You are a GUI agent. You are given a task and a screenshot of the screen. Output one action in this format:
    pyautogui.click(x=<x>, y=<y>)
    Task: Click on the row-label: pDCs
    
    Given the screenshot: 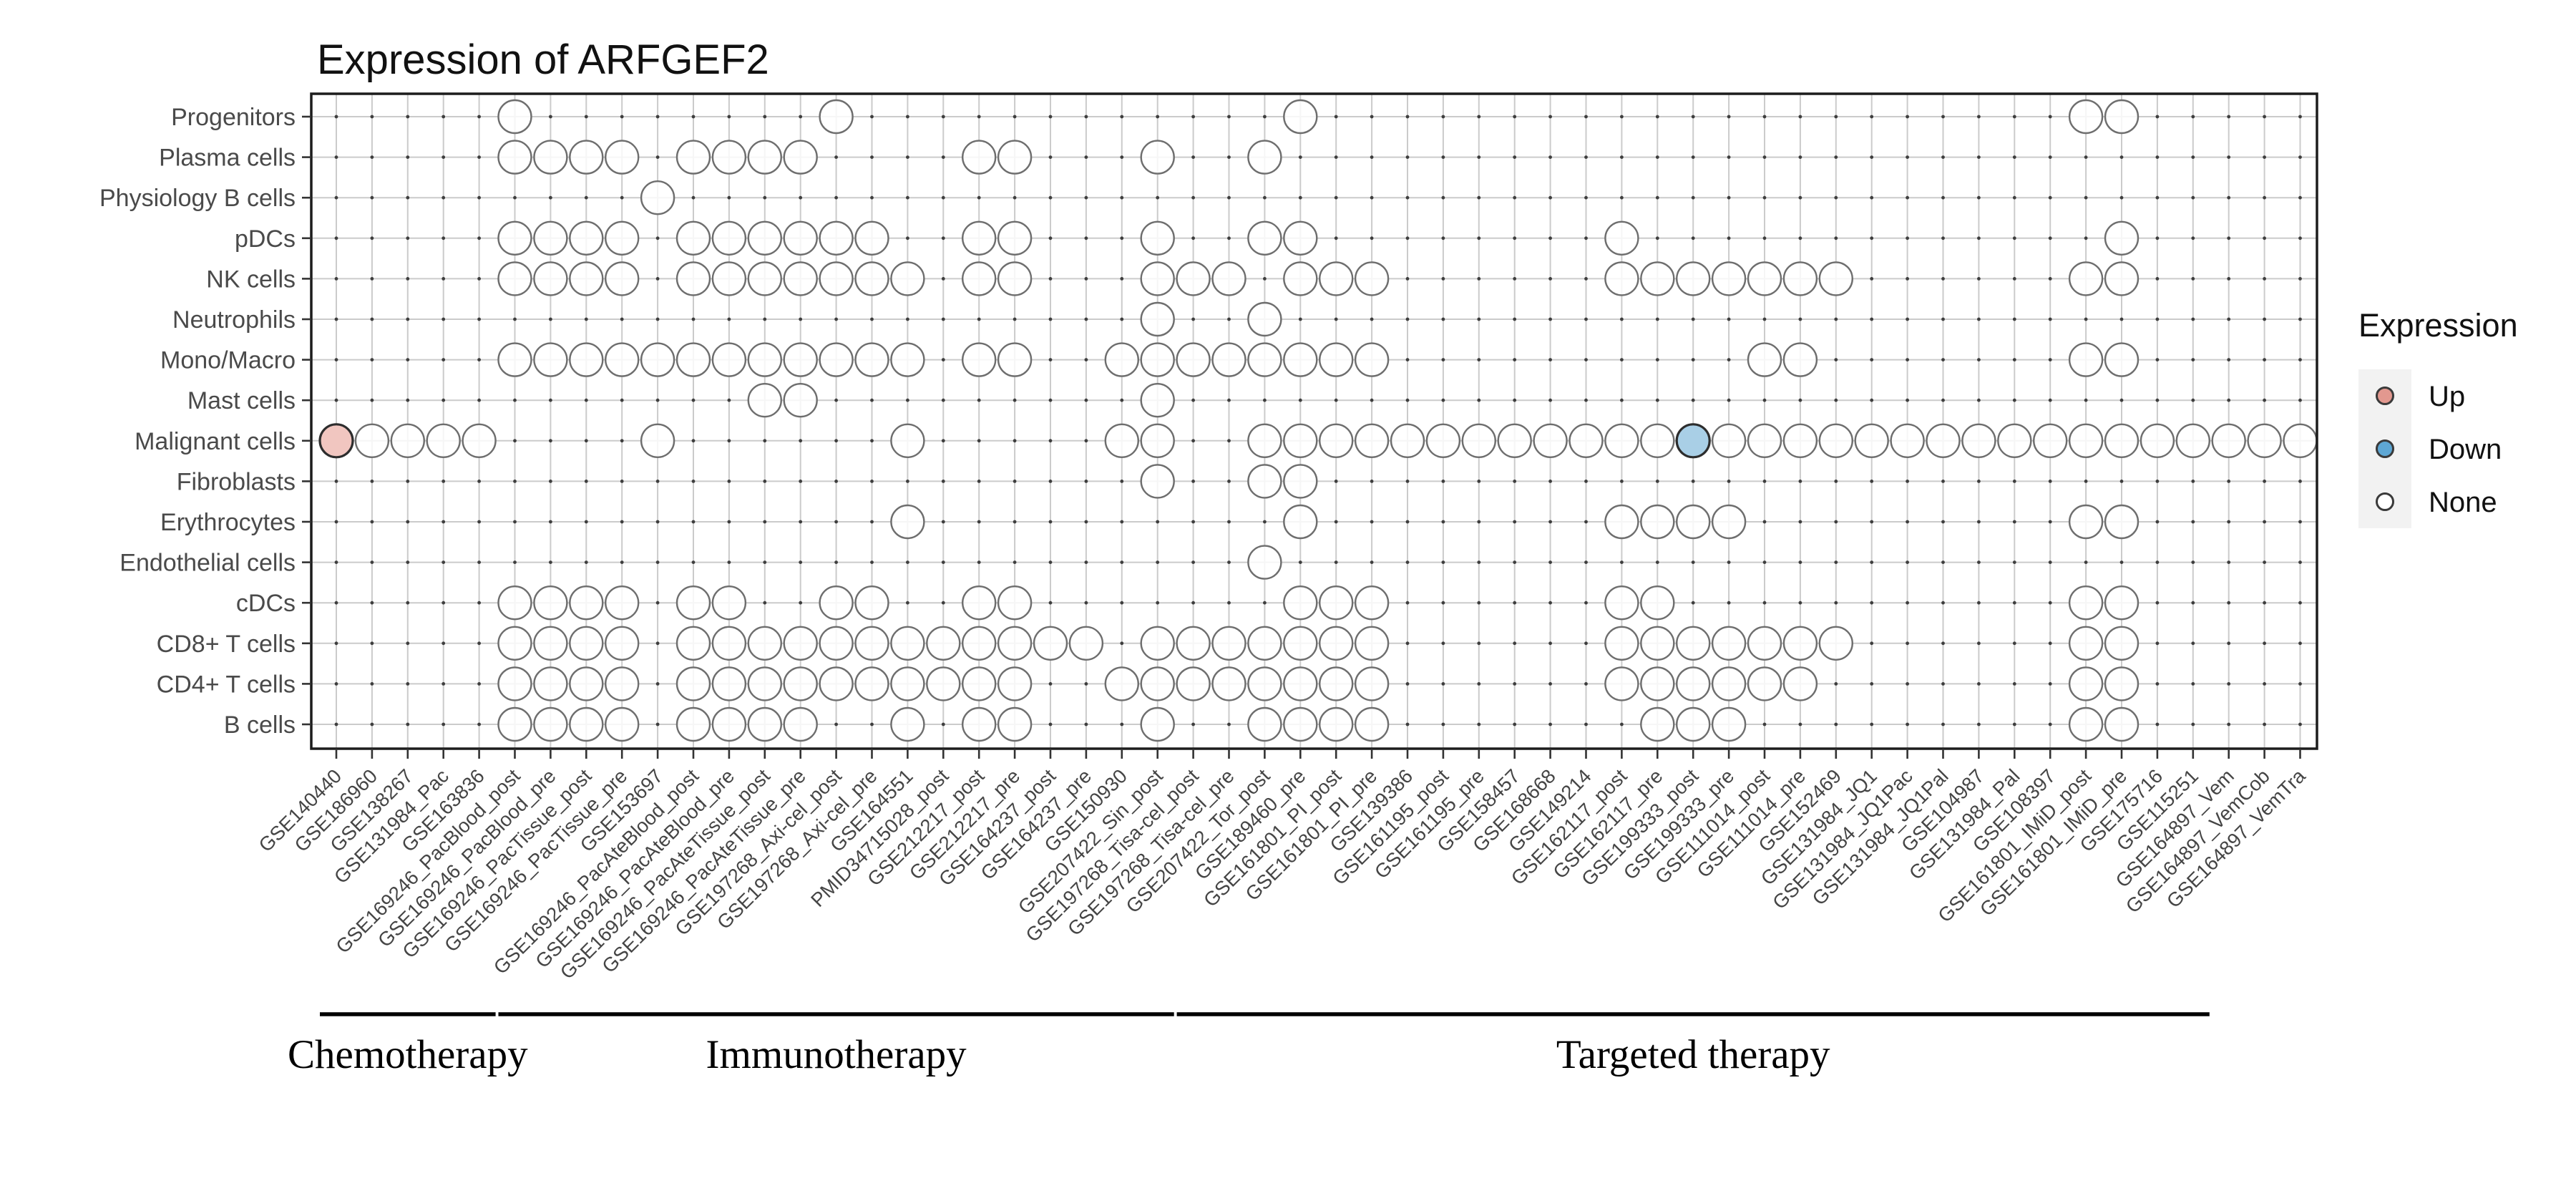 What is the action you would take?
    pyautogui.click(x=265, y=239)
    